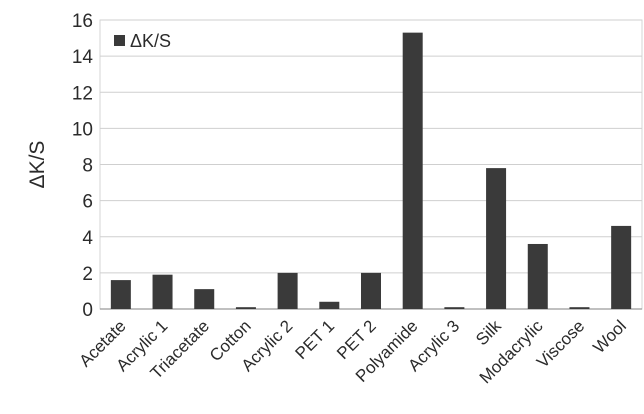  What do you see at coordinates (37, 165) in the screenshot?
I see `y-axis-title: ΔK/S` at bounding box center [37, 165].